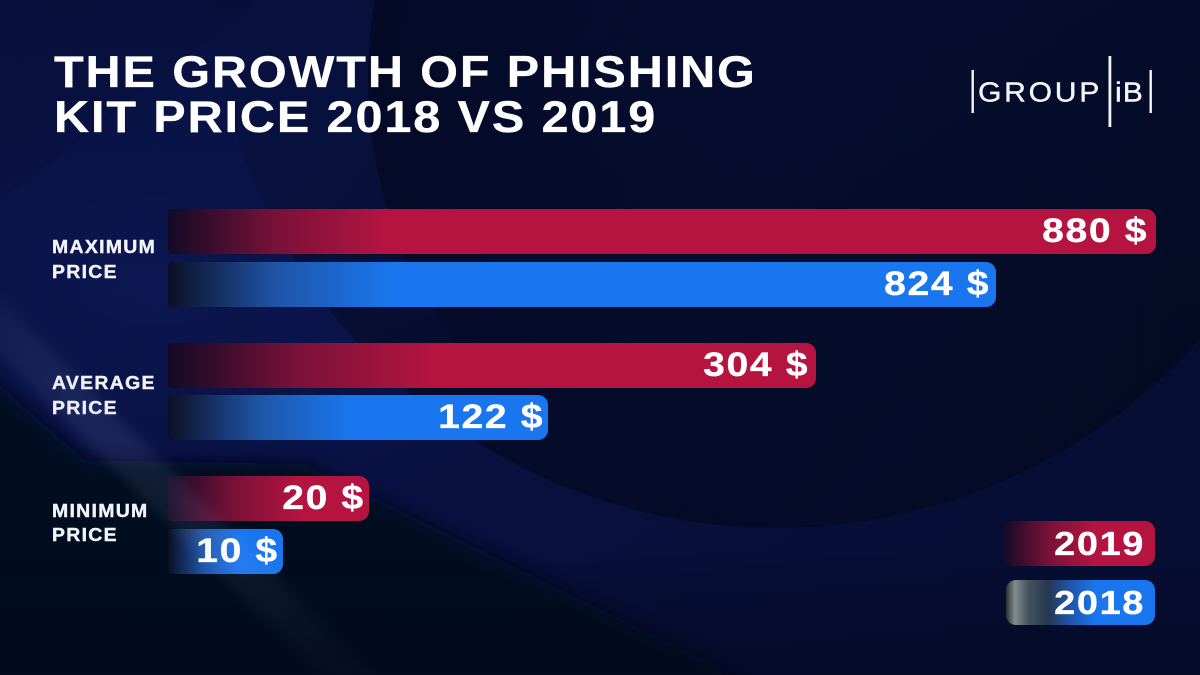 Image resolution: width=1200 pixels, height=675 pixels. Describe the element at coordinates (1129, 92) in the screenshot. I see `svg-text: iB` at that location.